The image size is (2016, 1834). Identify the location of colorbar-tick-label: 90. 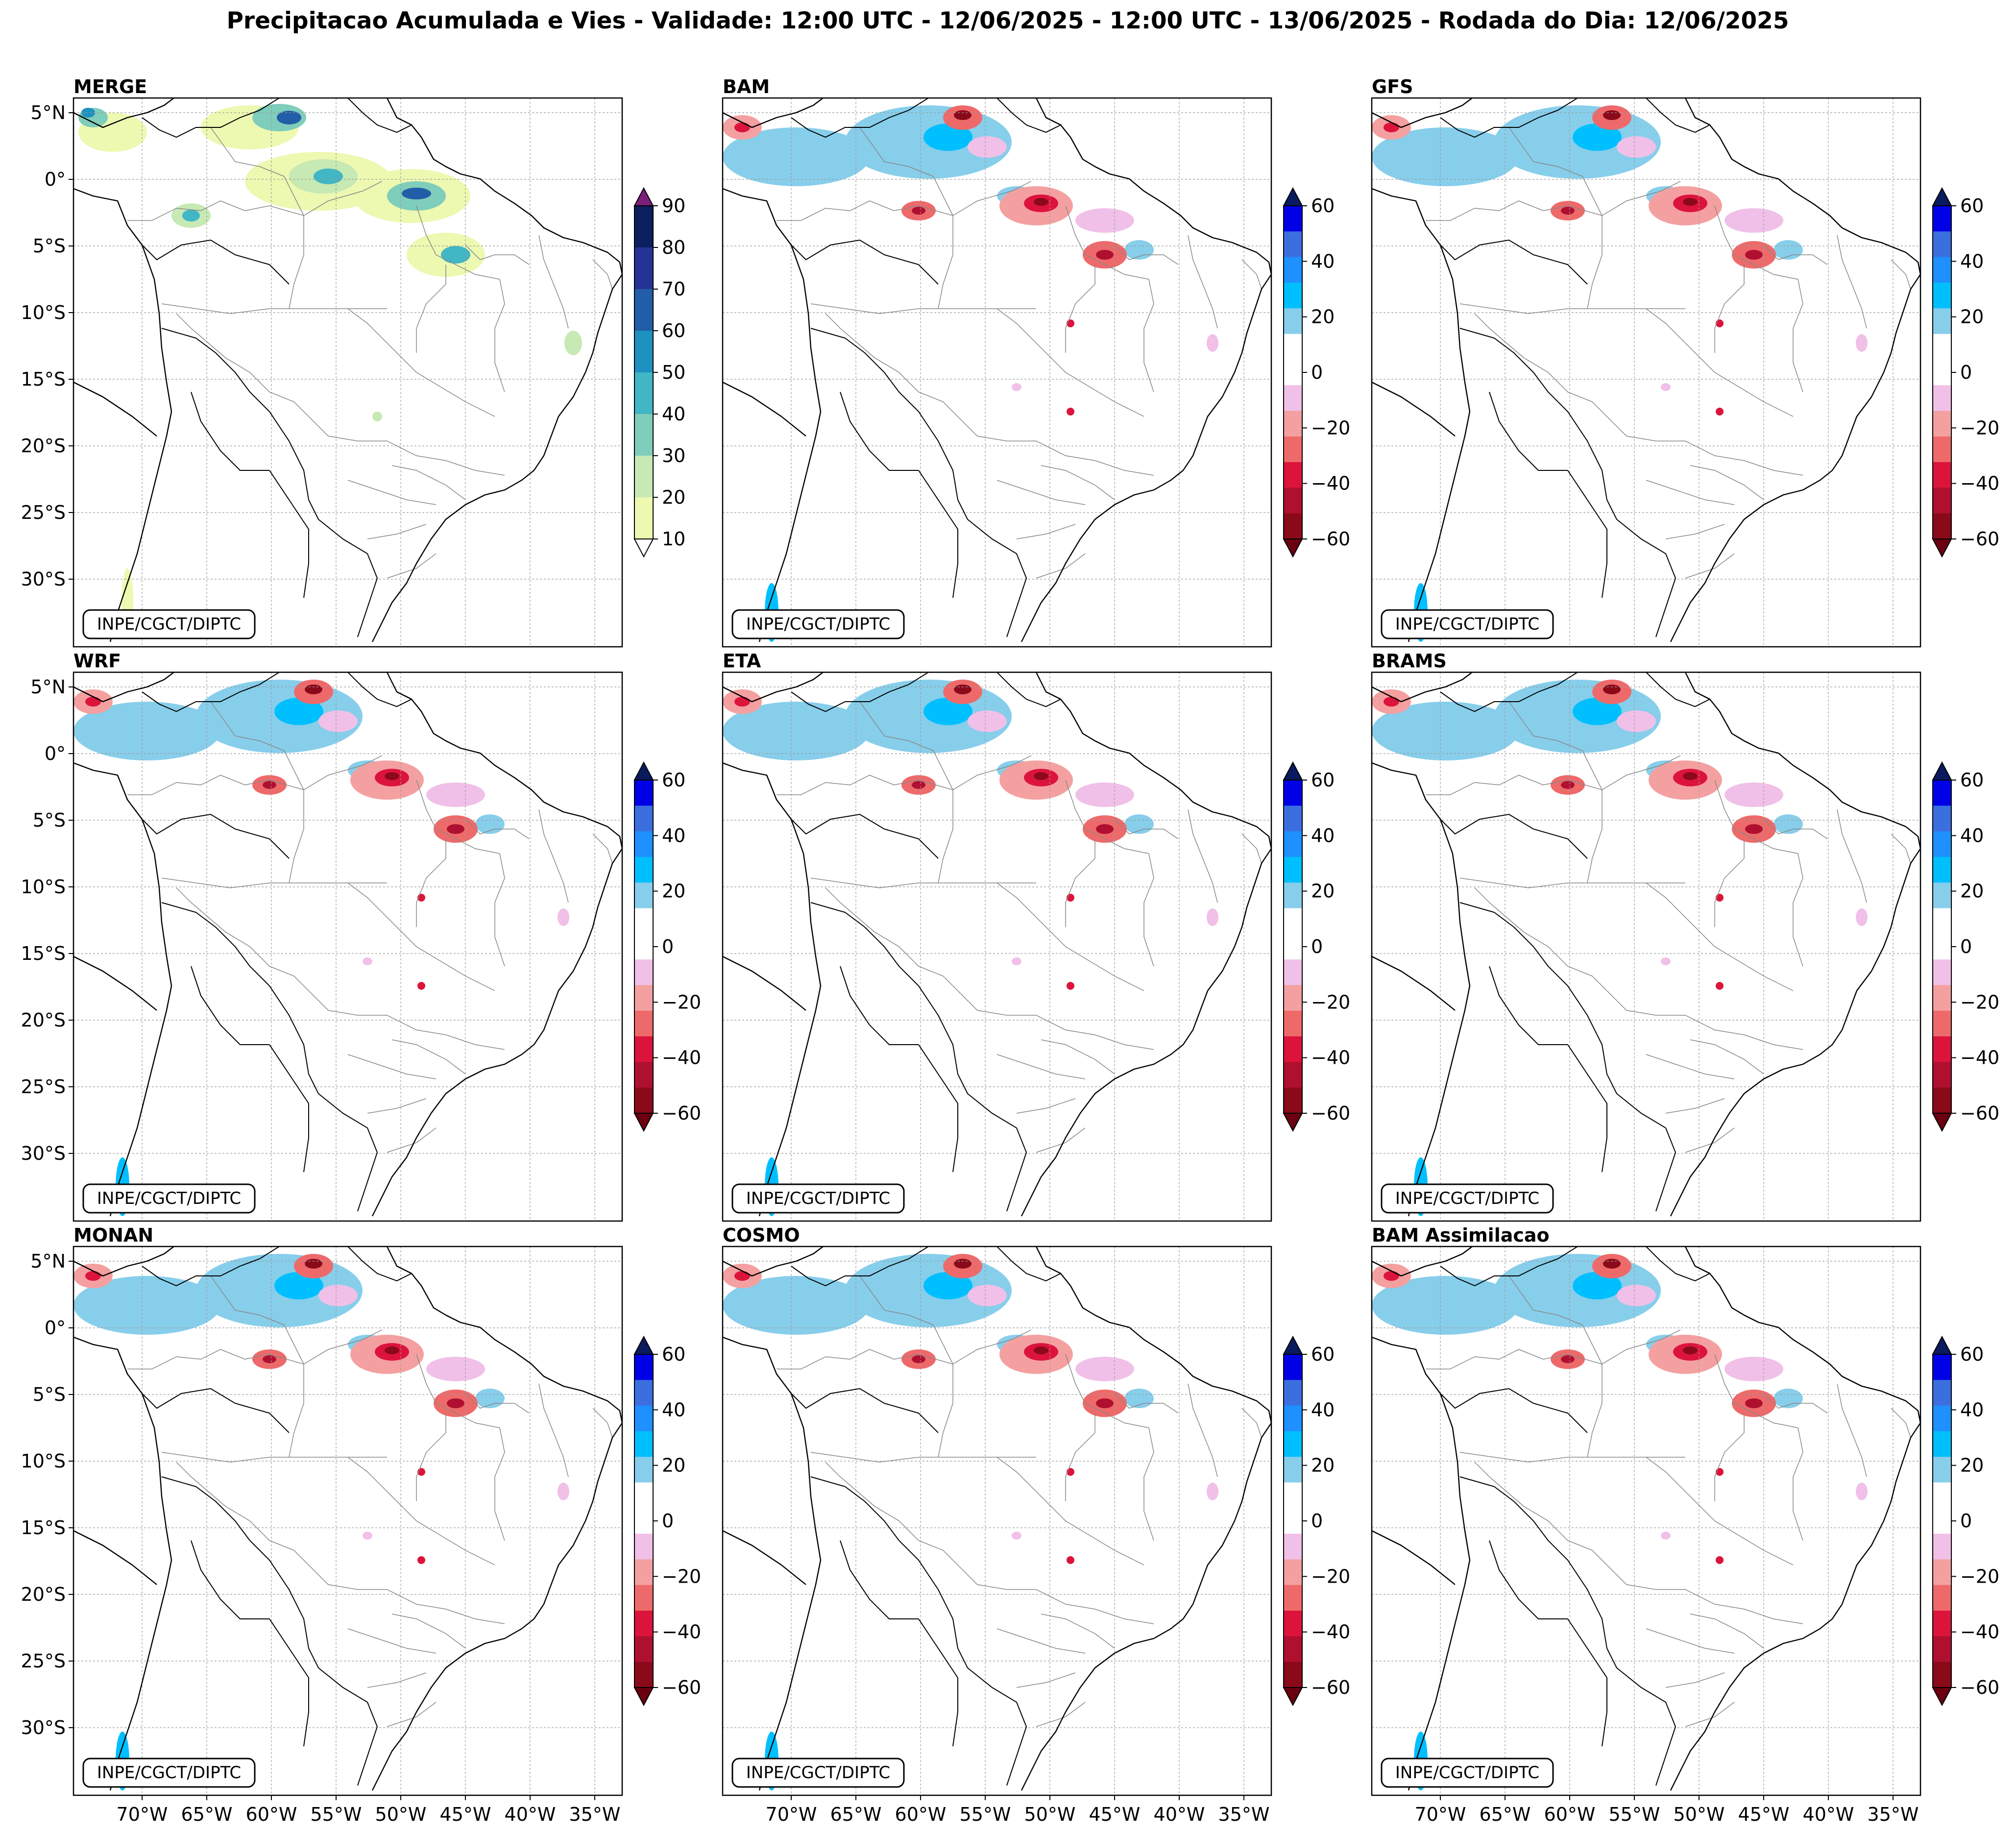
(673, 206).